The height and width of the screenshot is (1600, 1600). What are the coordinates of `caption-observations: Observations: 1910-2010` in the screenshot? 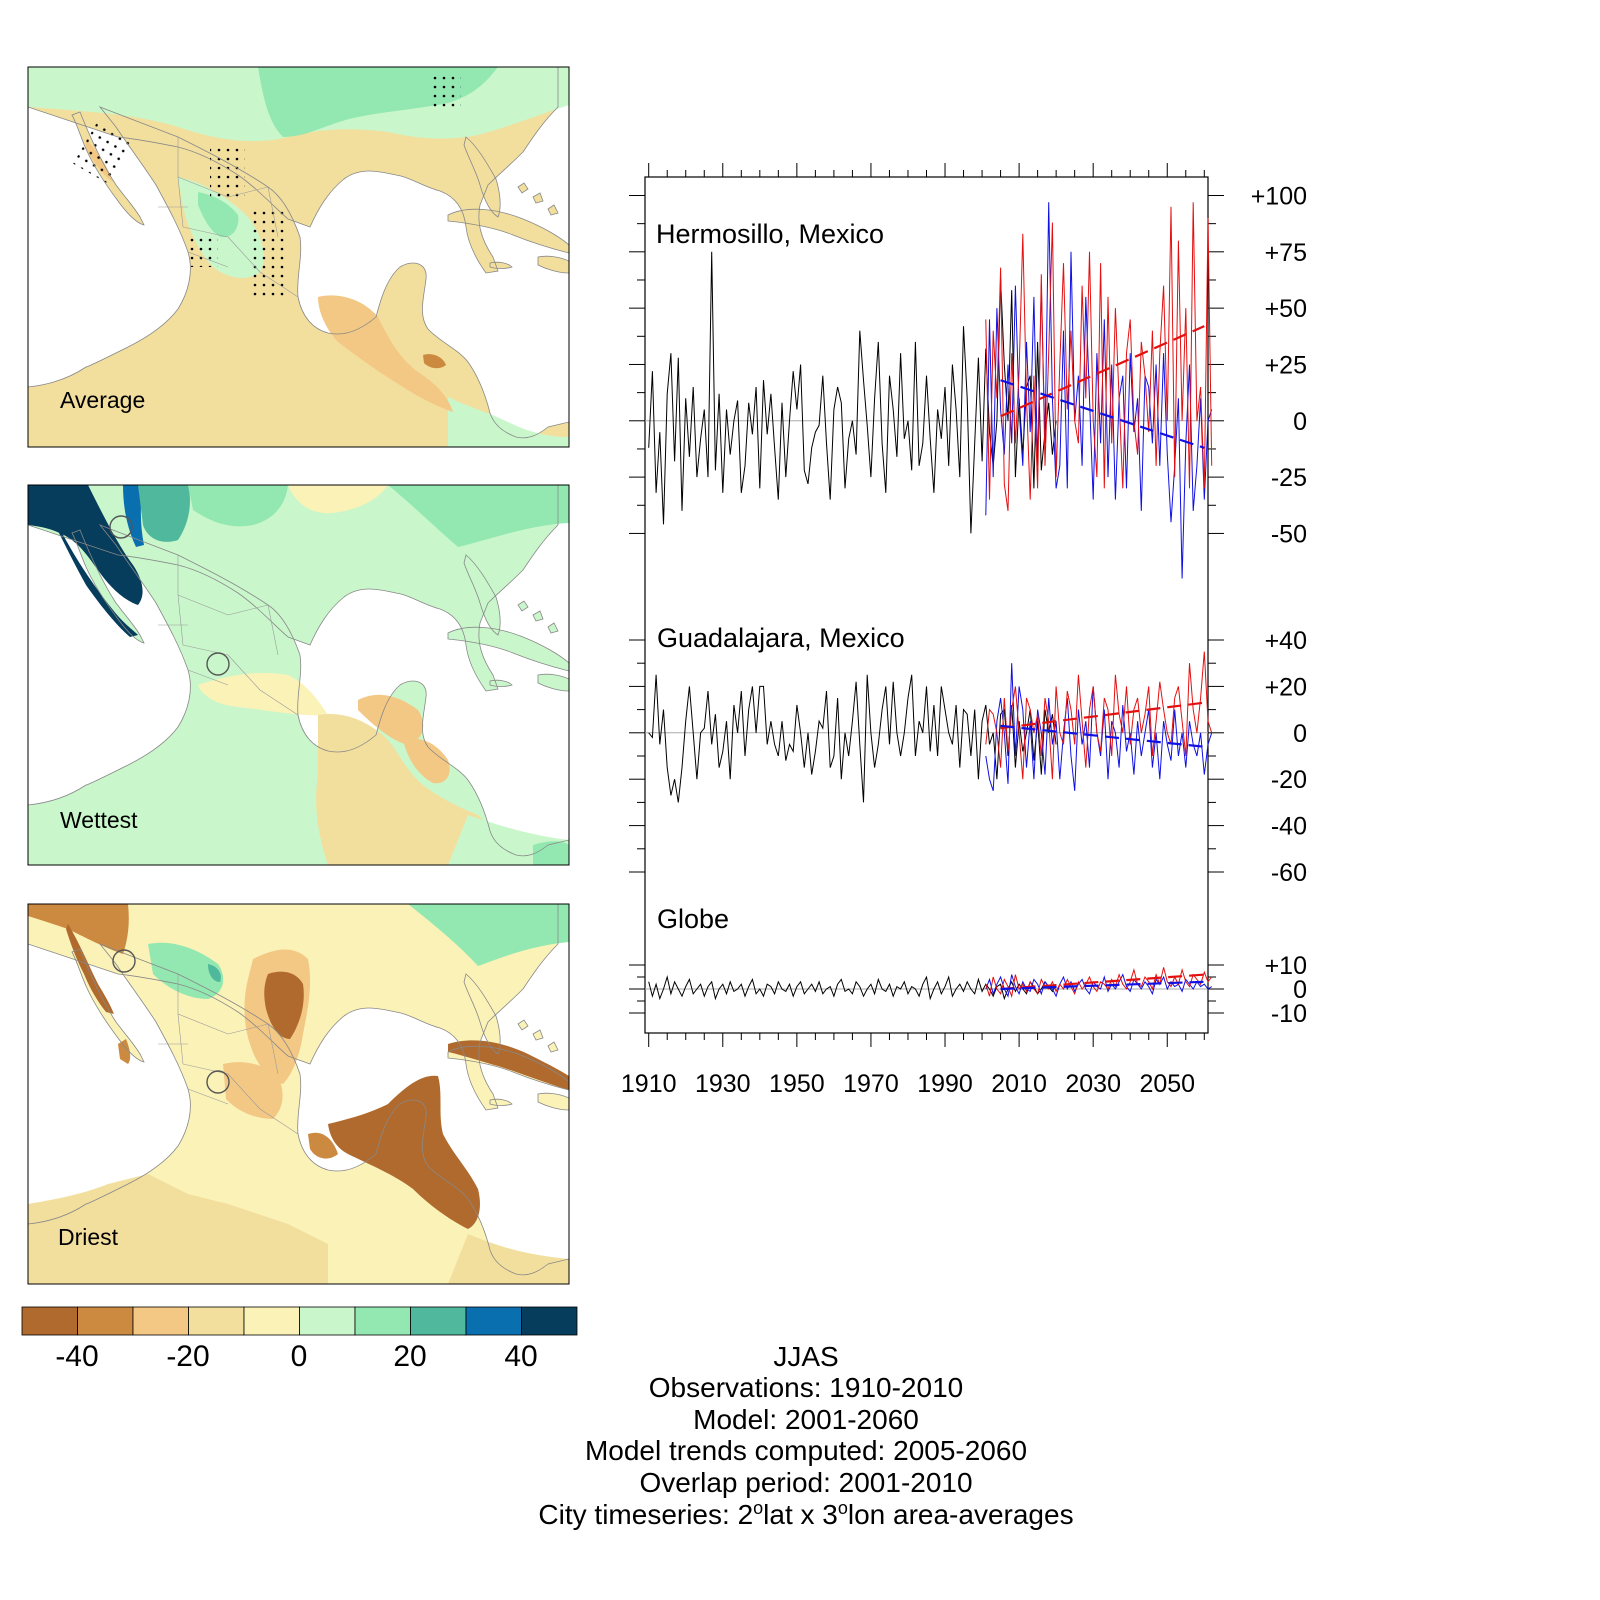 It's located at (806, 1387).